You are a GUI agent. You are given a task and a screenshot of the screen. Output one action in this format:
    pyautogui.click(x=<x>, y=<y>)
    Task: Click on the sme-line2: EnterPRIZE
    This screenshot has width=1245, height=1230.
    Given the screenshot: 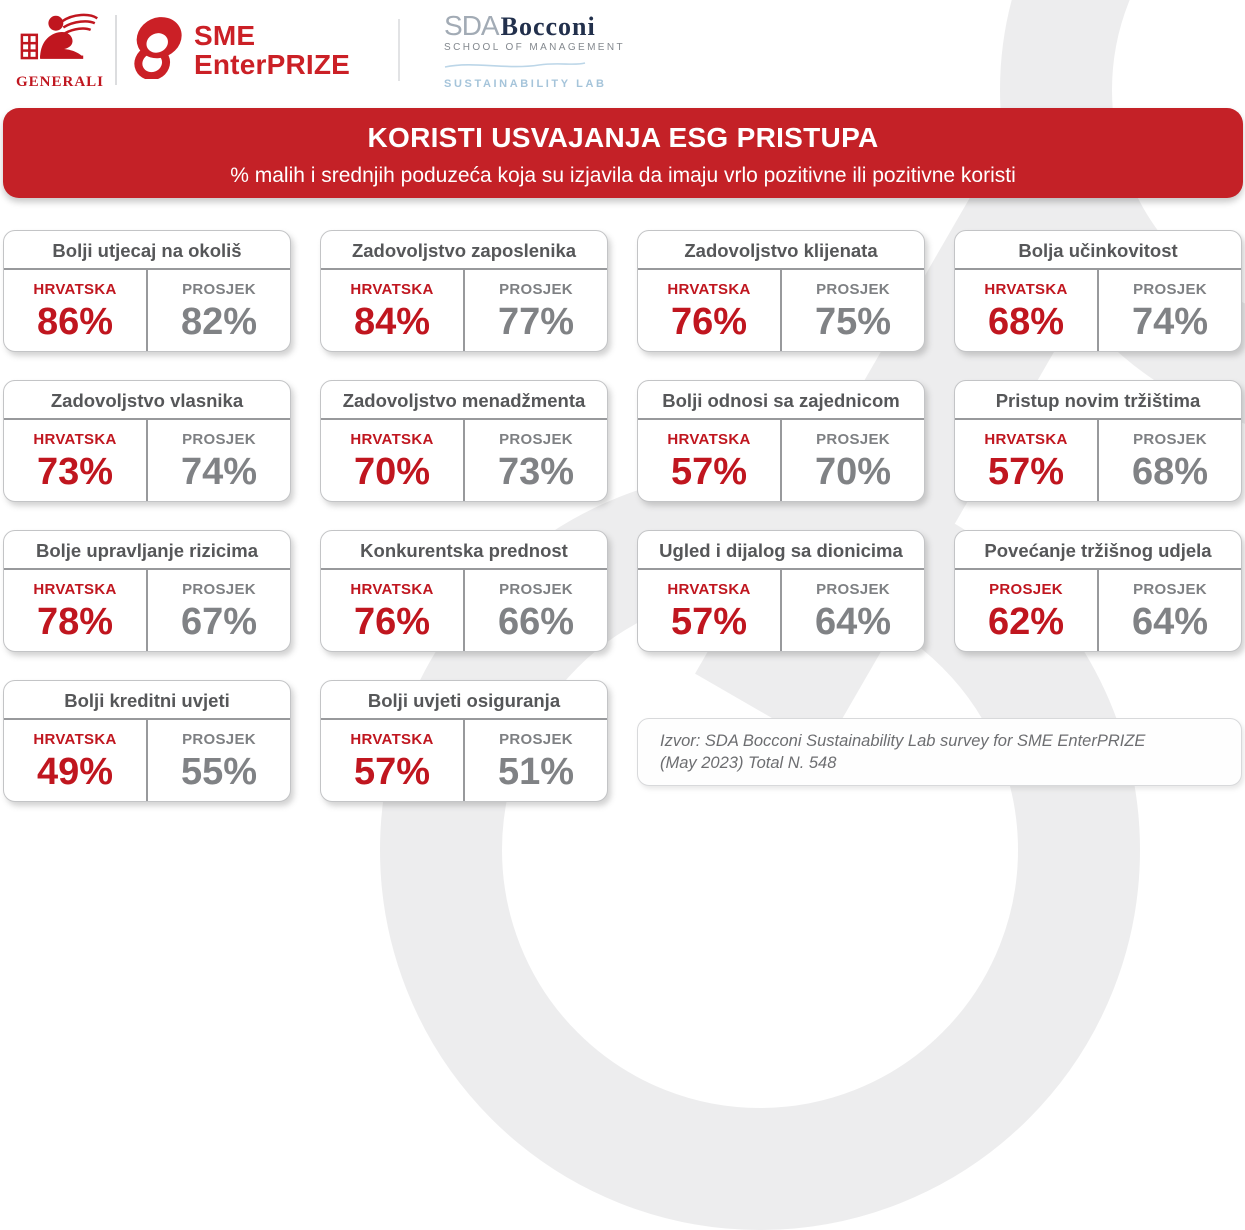 What is the action you would take?
    pyautogui.click(x=272, y=64)
    